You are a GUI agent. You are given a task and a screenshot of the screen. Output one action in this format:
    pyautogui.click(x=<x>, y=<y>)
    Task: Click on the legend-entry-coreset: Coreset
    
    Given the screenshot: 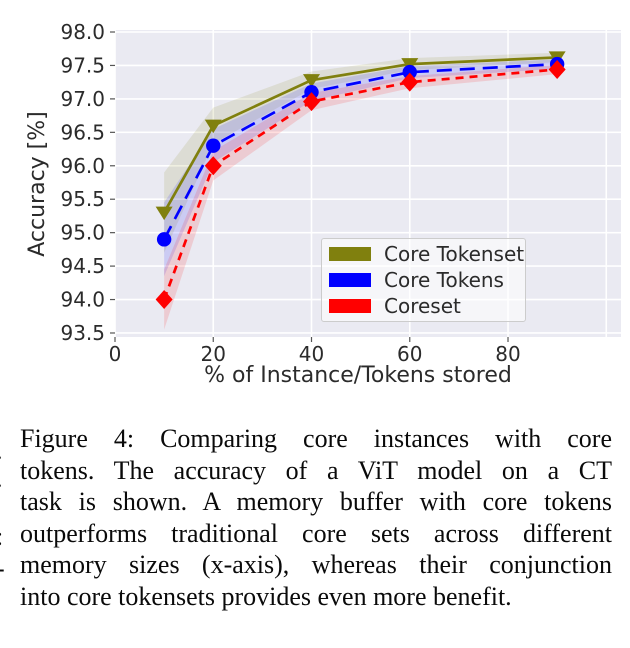 What is the action you would take?
    pyautogui.click(x=423, y=306)
    